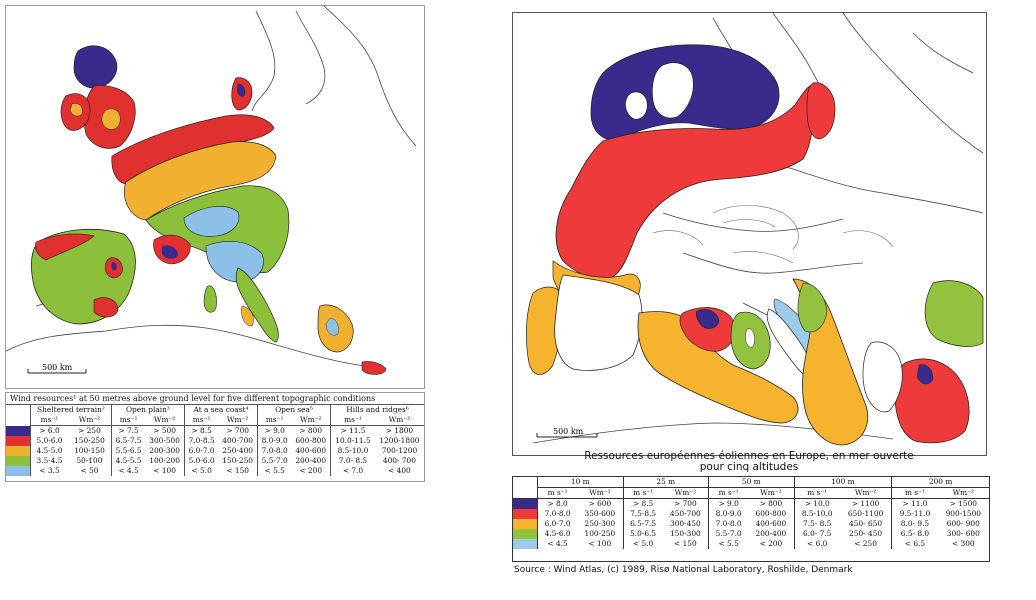 The image size is (1036, 600). What do you see at coordinates (201, 430) in the screenshot?
I see `left-legend-cell: > 8.5` at bounding box center [201, 430].